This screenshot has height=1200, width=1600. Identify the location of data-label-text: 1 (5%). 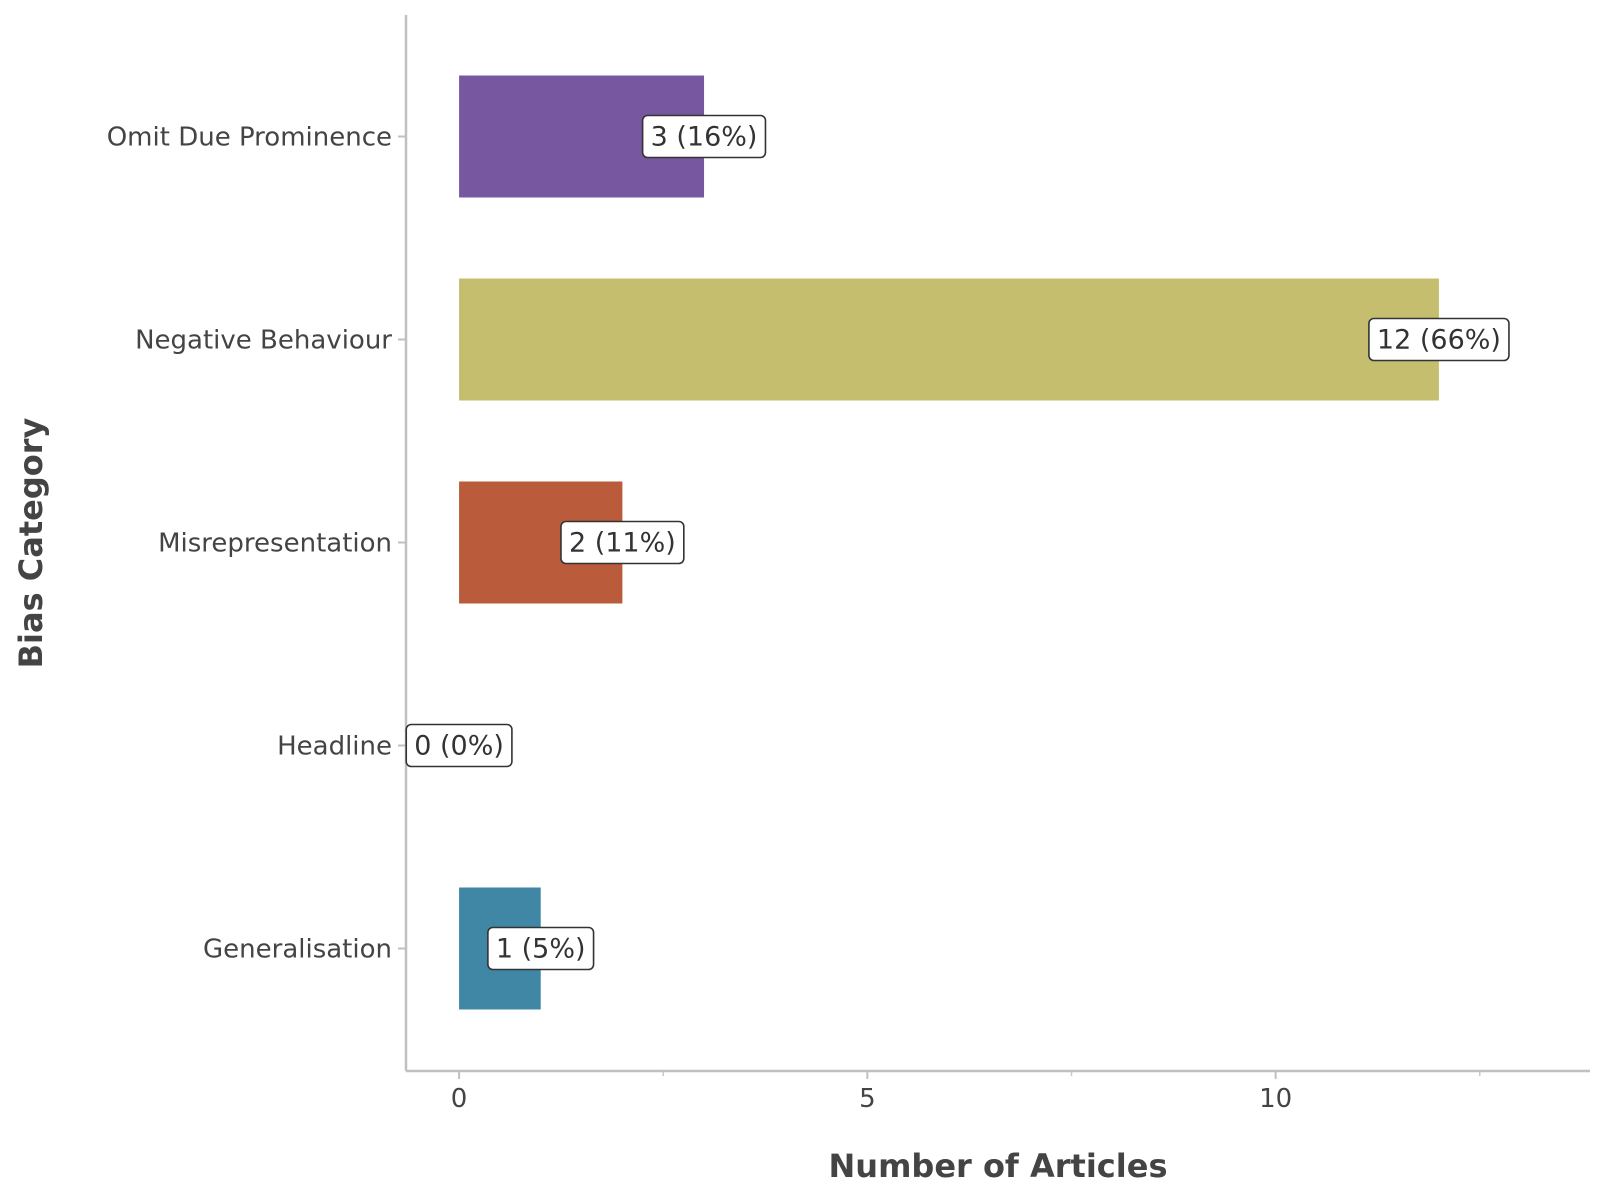
(541, 949).